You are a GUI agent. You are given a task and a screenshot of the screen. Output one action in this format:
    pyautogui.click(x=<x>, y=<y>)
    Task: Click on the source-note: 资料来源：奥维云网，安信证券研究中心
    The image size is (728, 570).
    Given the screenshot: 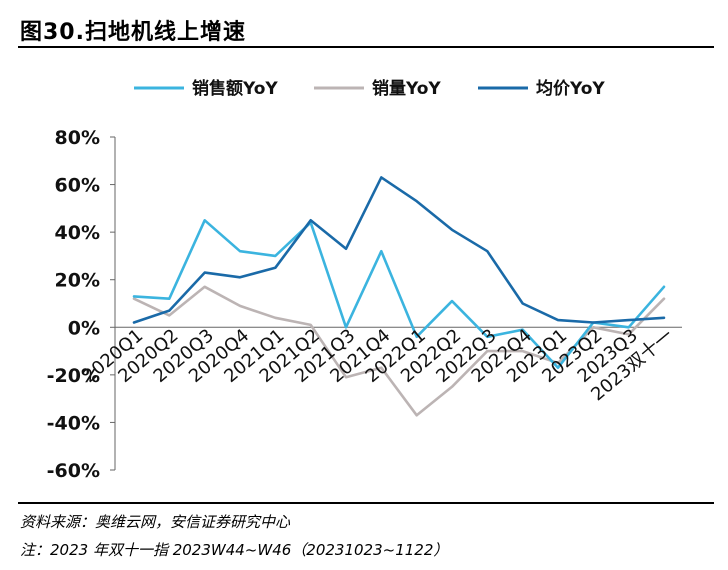 What is the action you would take?
    pyautogui.click(x=155, y=522)
    